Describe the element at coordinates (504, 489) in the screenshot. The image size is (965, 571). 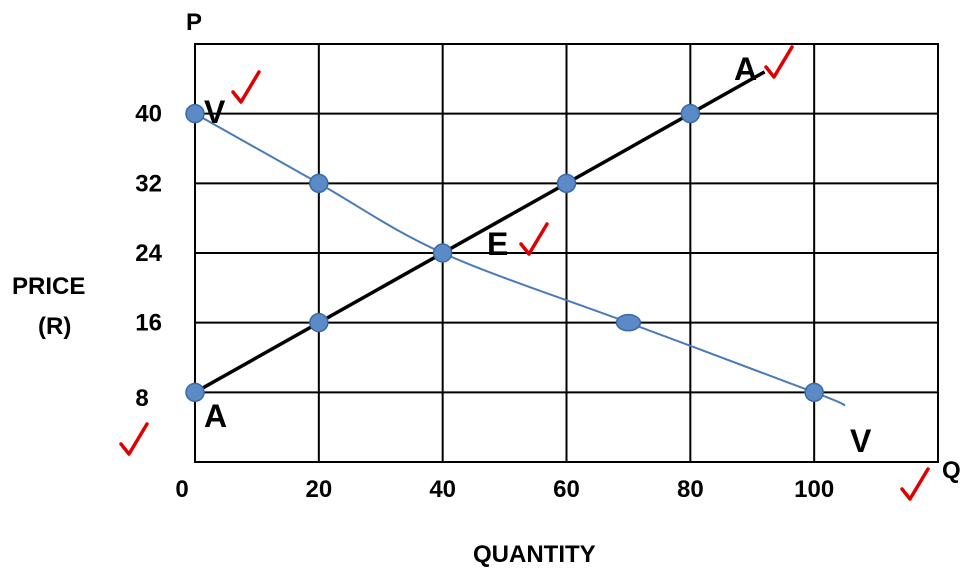
I see `x-tick-labels: 0 20 40 60 80 100` at that location.